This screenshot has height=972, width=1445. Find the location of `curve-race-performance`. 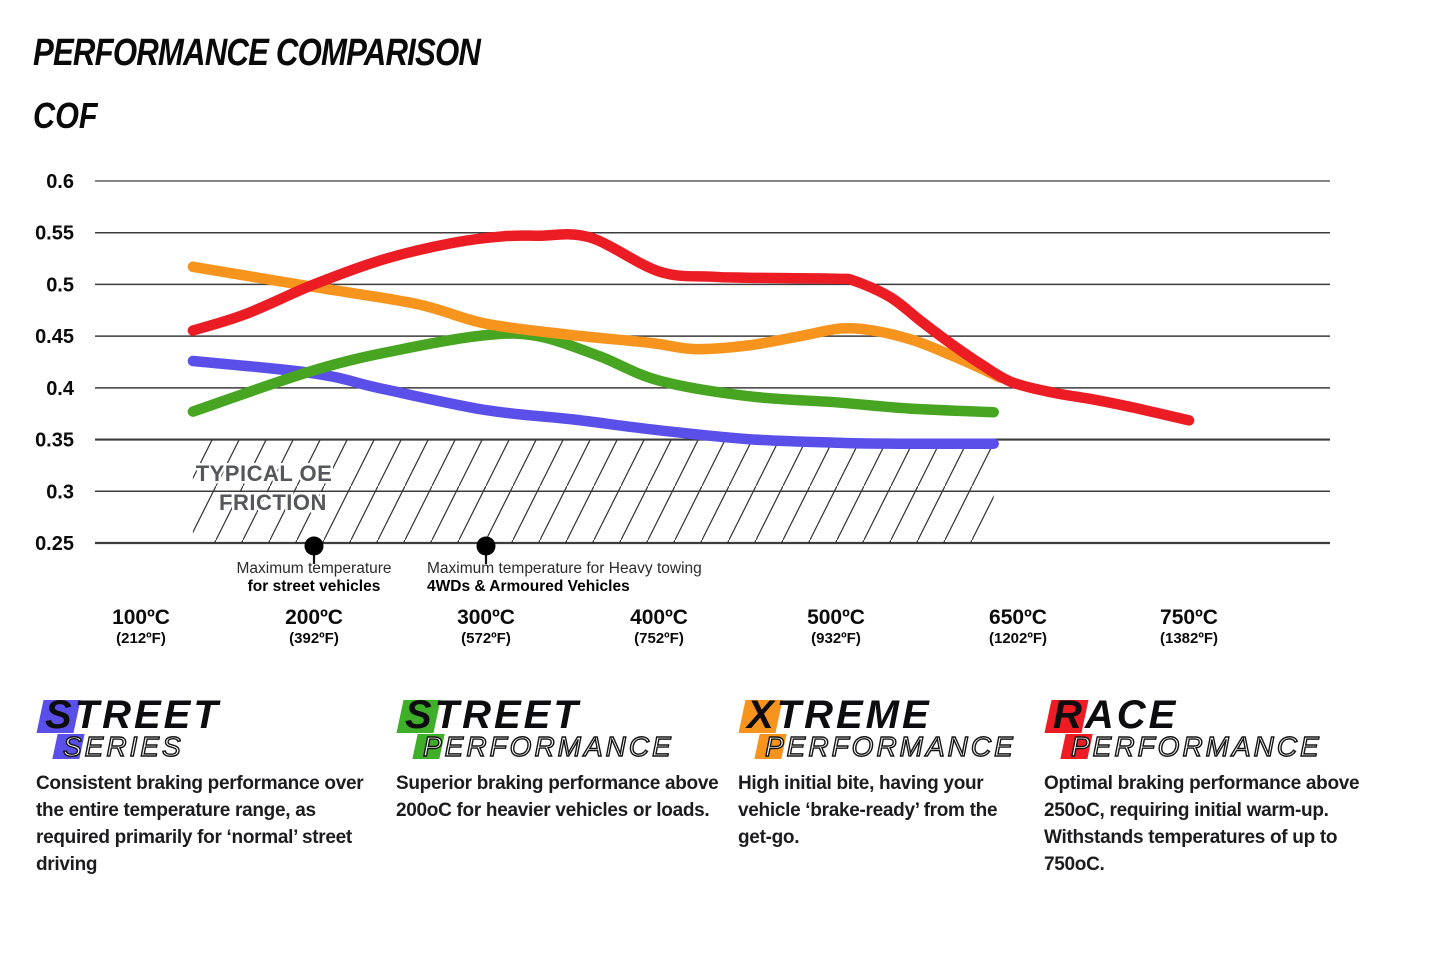

curve-race-performance is located at coordinates (691, 327).